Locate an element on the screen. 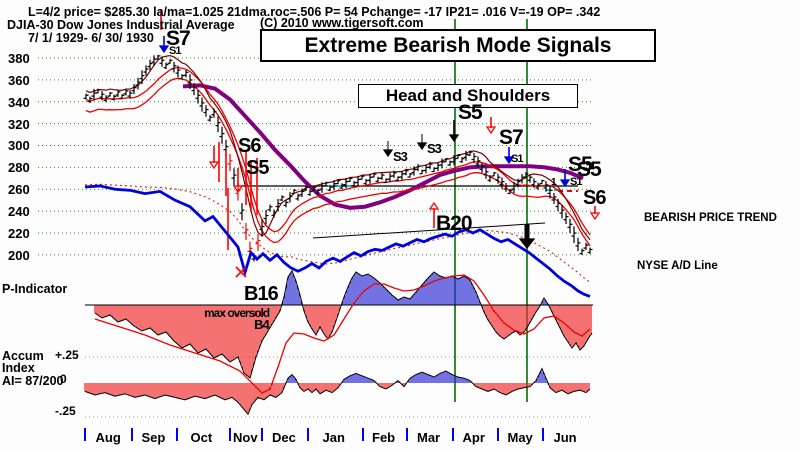 The height and width of the screenshot is (450, 800). month-label-mar: Mar is located at coordinates (429, 437).